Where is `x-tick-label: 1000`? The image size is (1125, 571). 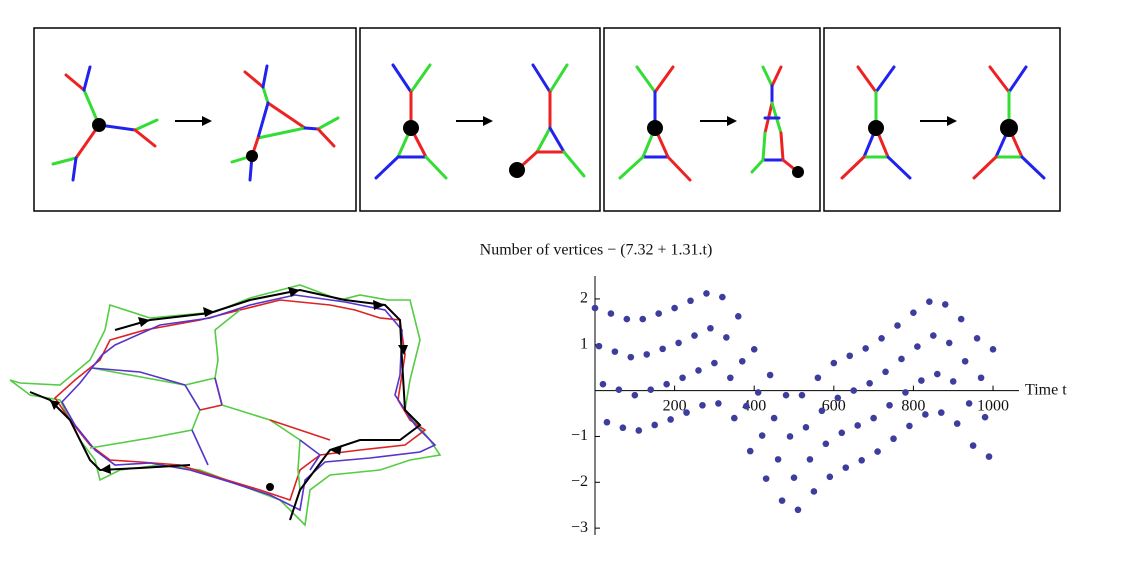
x-tick-label: 1000 is located at coordinates (993, 405).